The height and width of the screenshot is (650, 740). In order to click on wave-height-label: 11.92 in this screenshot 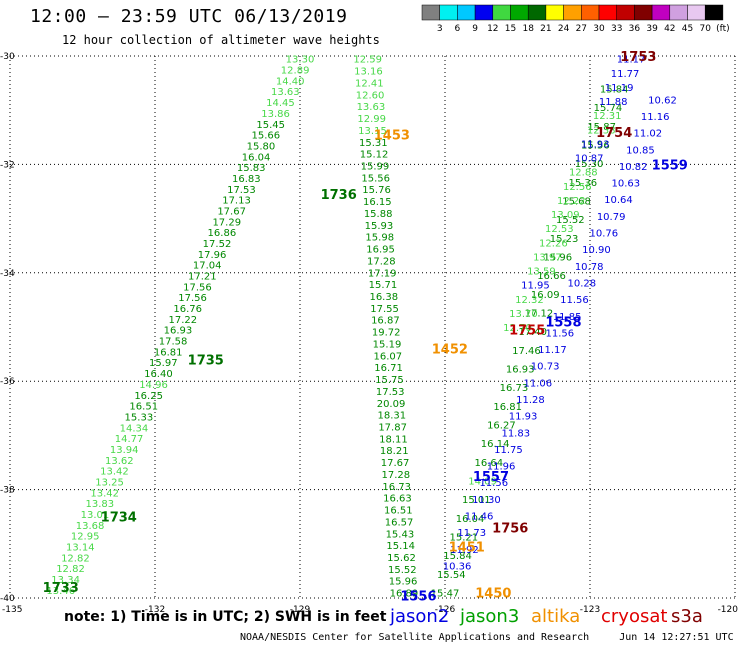, I will do `click(464, 550)`.